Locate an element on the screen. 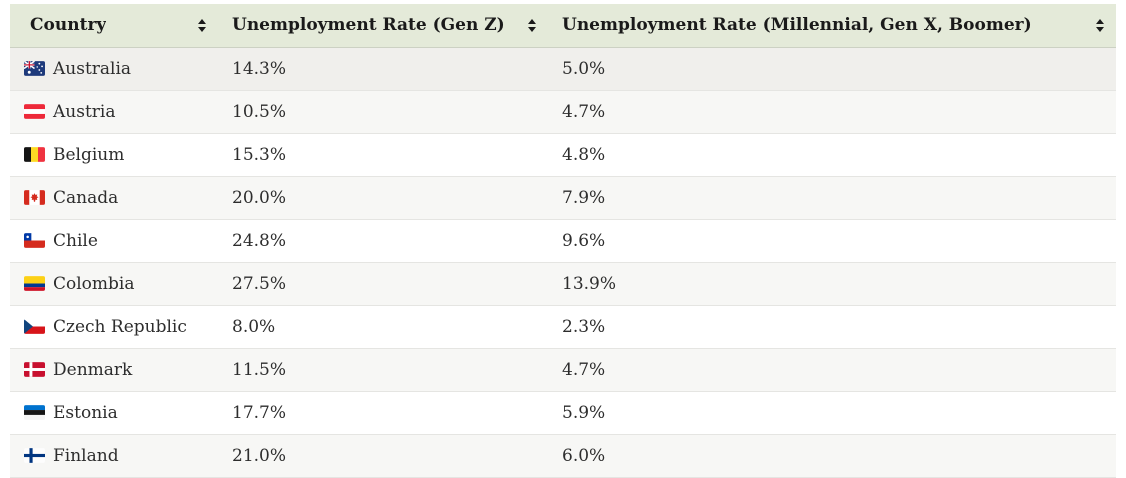 The height and width of the screenshot is (478, 1126). country-name: Colombia is located at coordinates (94, 283).